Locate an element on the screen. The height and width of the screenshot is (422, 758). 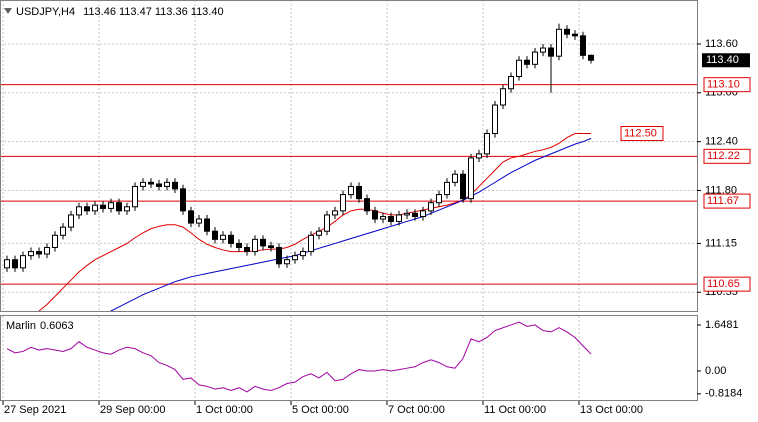
last-price-box is located at coordinates (726, 60).